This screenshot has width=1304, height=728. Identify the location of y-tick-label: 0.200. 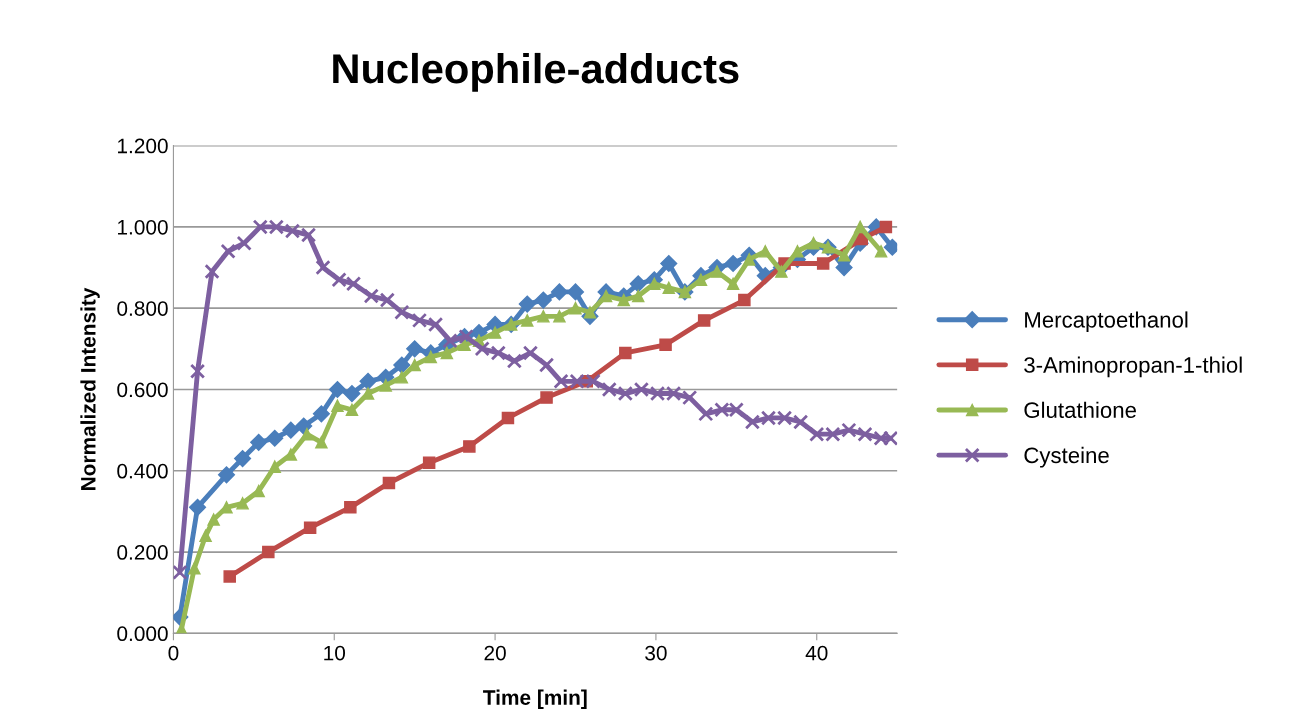
(142, 552).